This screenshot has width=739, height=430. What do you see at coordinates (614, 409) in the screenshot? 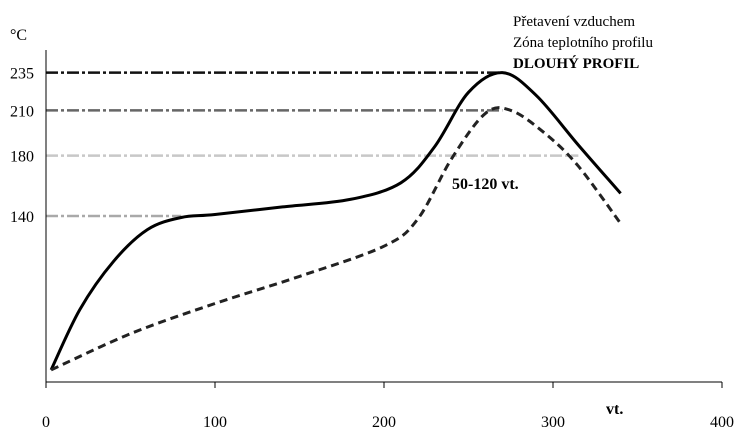
I see `x-unit-label: vt.` at bounding box center [614, 409].